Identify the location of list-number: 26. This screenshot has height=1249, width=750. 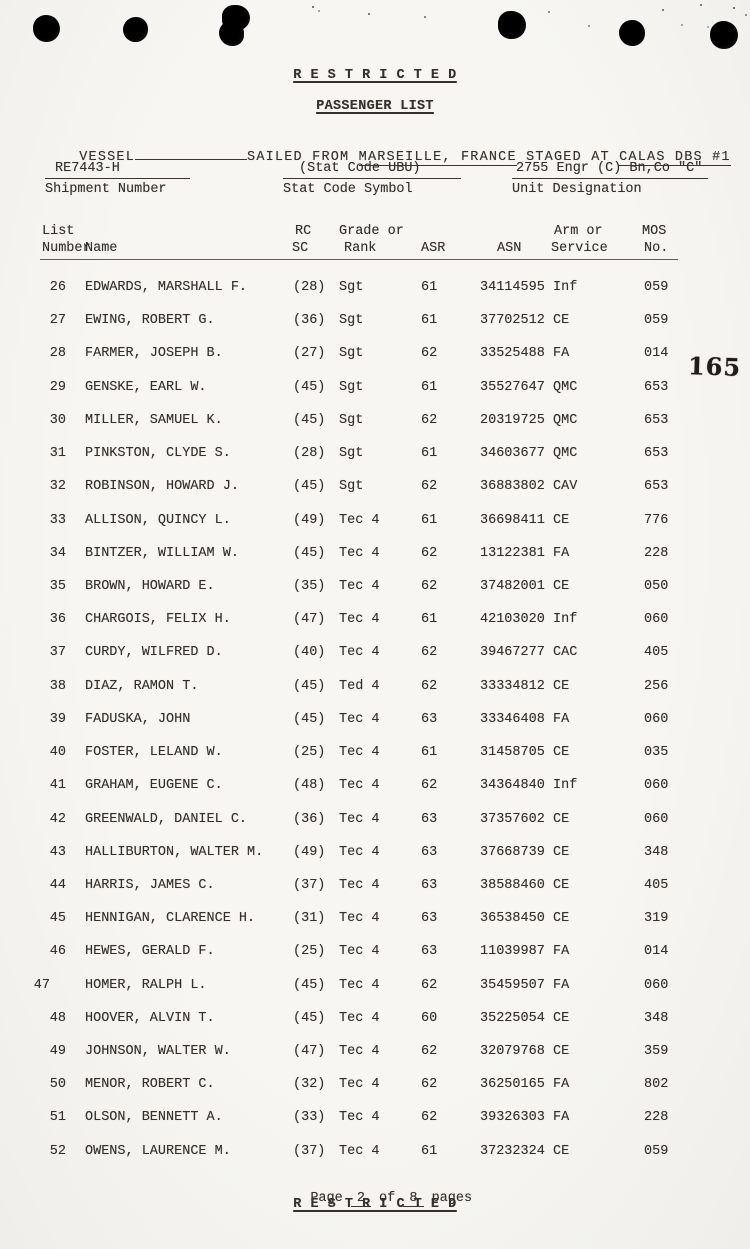
(57, 287).